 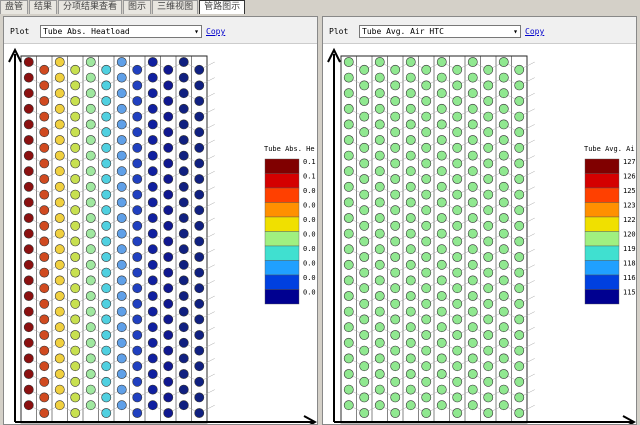 What do you see at coordinates (222, 7) in the screenshot?
I see `tab: 管路图示` at bounding box center [222, 7].